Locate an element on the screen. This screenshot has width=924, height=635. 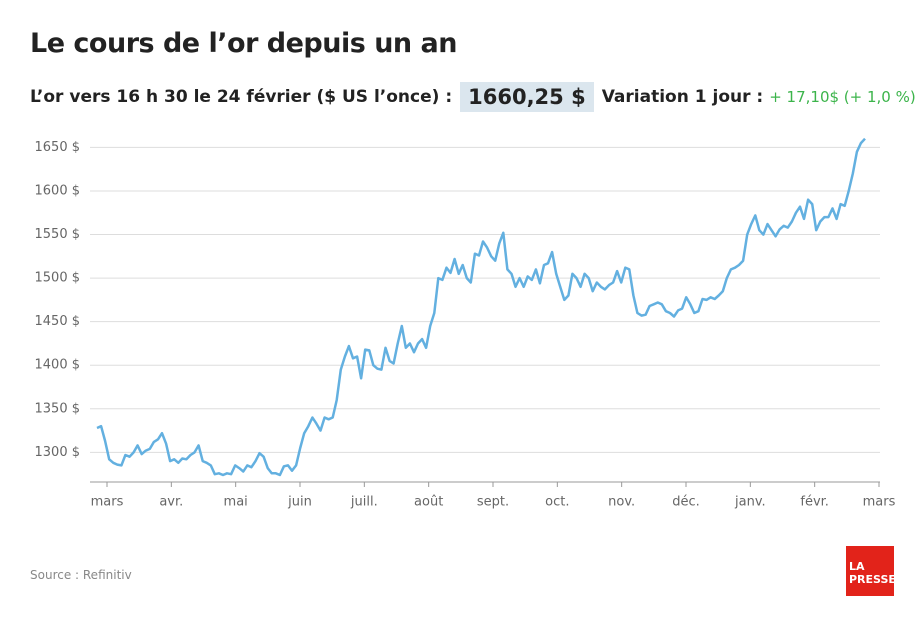
price: 1660,25 $ is located at coordinates (527, 97).